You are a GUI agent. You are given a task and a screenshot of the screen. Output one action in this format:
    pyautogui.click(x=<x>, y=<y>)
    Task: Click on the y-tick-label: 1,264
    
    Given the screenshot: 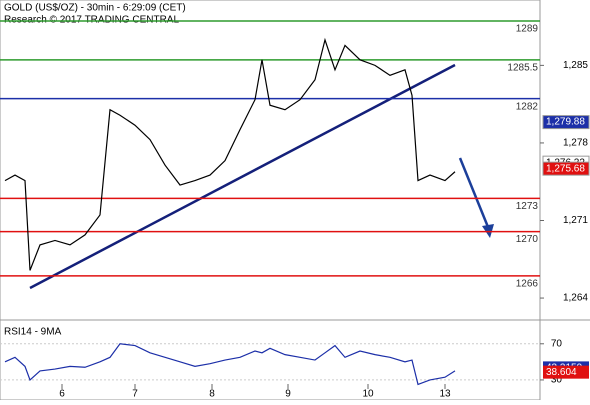 What is the action you would take?
    pyautogui.click(x=575, y=298)
    